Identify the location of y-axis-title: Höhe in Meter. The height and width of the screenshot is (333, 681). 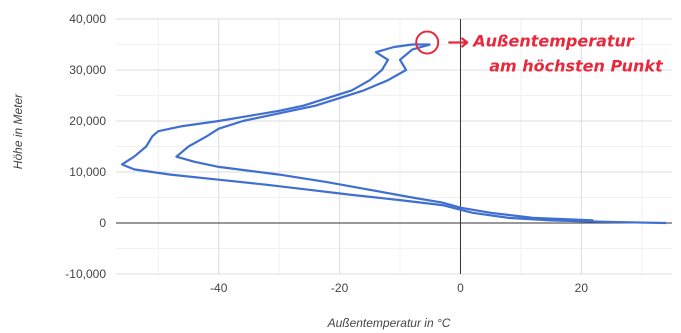
(18, 131).